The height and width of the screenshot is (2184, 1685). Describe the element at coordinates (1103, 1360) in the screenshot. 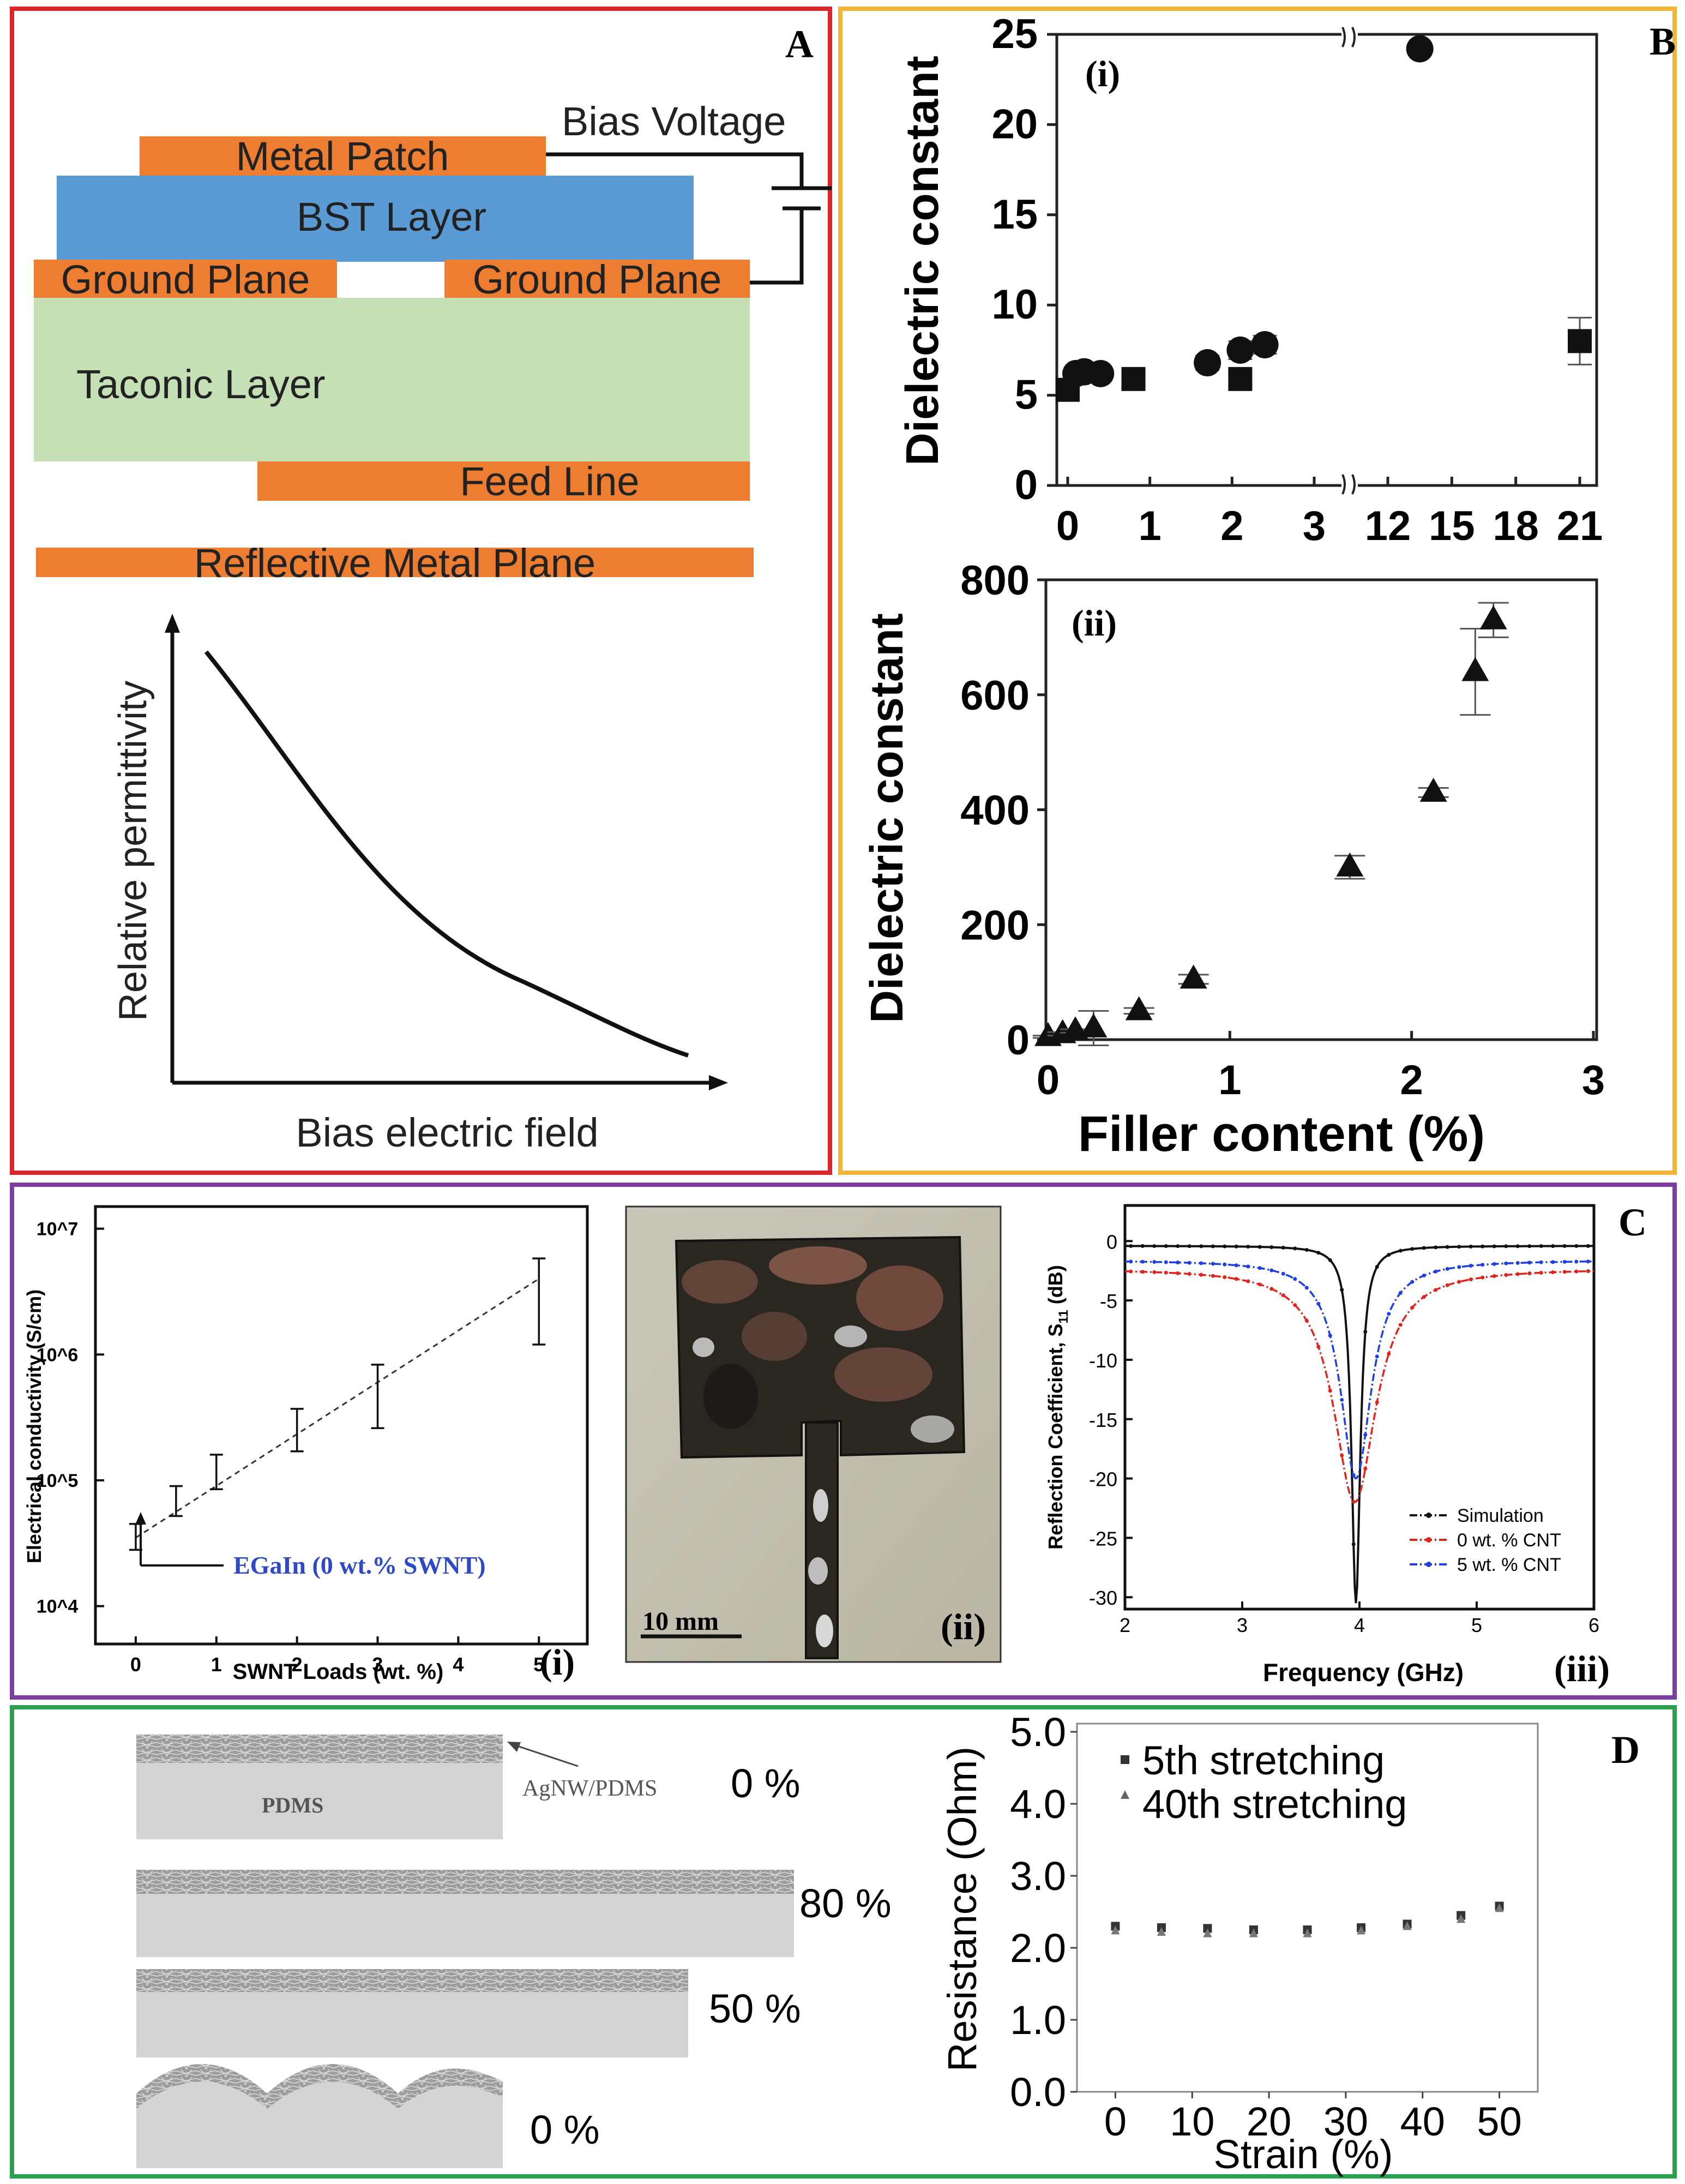

I see `c-iii-ytick-label: -10` at that location.